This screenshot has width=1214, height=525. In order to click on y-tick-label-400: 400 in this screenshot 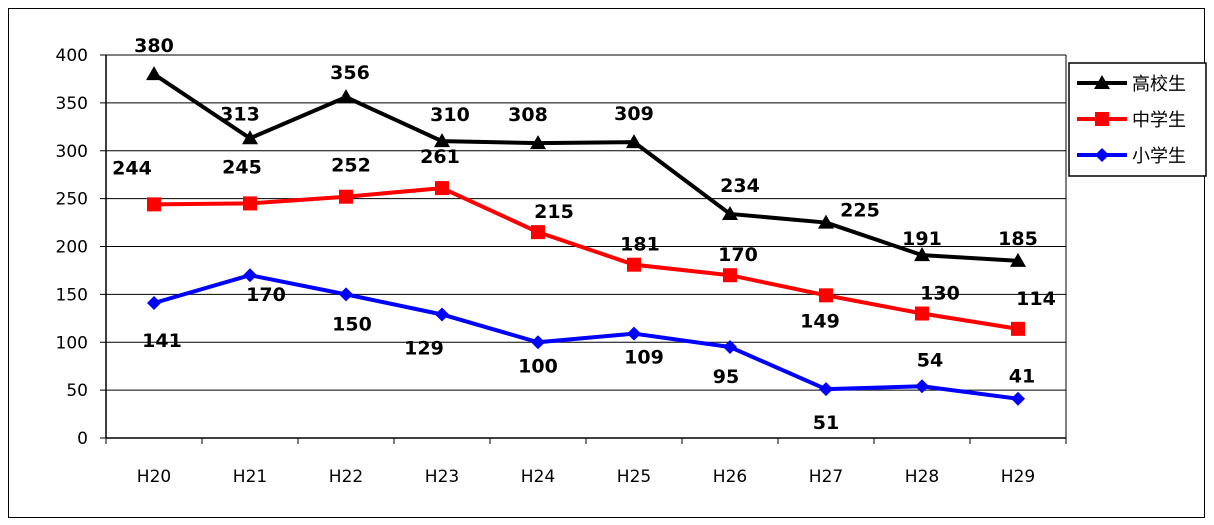, I will do `click(72, 56)`.